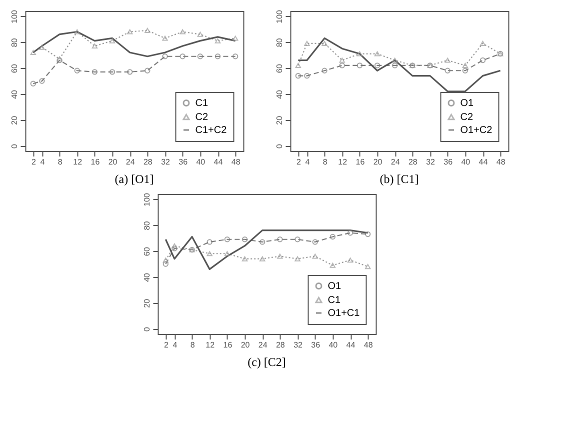 The height and width of the screenshot is (439, 561). What do you see at coordinates (193, 345) in the screenshot?
I see `x-tick-label: 8` at bounding box center [193, 345].